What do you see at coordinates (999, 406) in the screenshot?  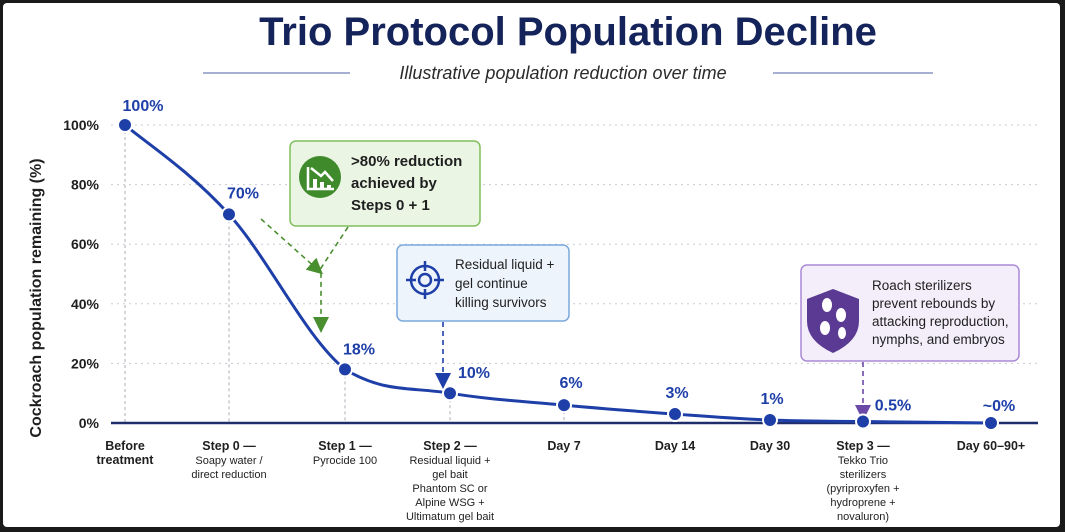 I see `data-label: ~0%` at bounding box center [999, 406].